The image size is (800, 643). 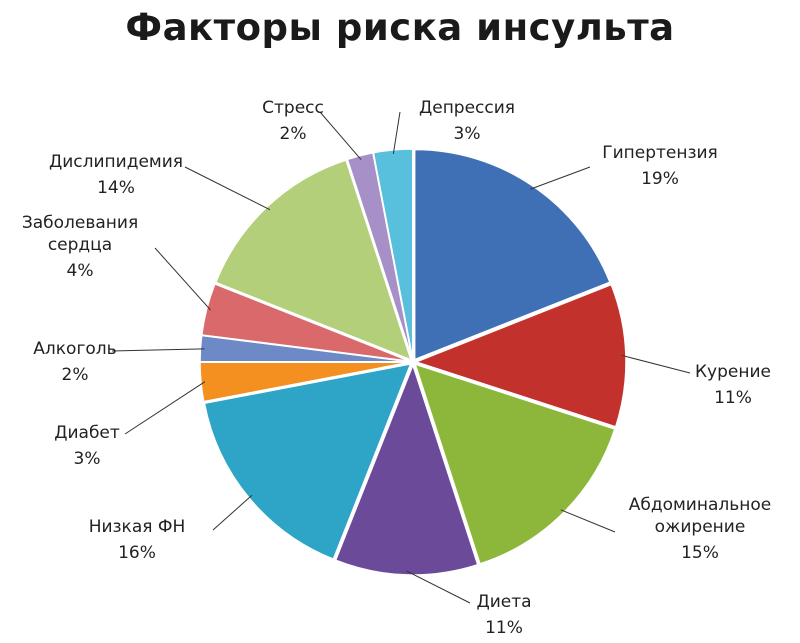 I want to click on slice-label-2: Курение, so click(x=733, y=372).